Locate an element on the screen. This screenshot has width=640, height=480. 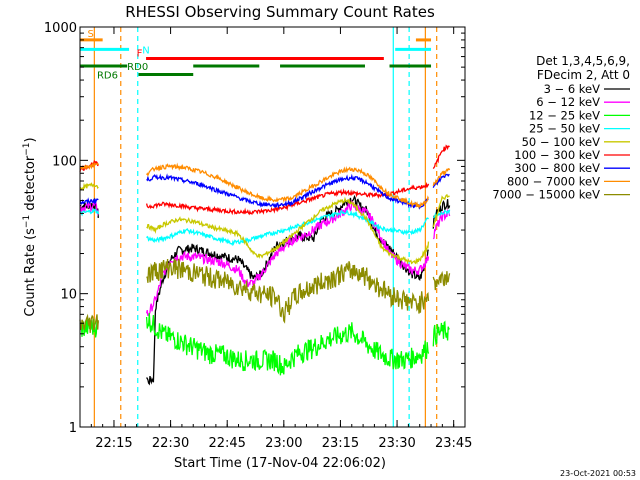
y-axis-label: Count Rate (s−1 detector−1) is located at coordinates (30, 226).